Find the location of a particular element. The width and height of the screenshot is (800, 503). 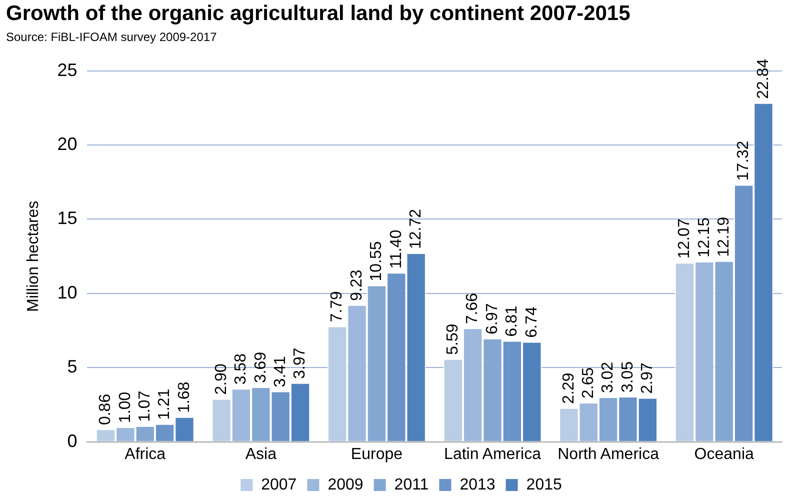

data-label: 3.05 is located at coordinates (627, 377).